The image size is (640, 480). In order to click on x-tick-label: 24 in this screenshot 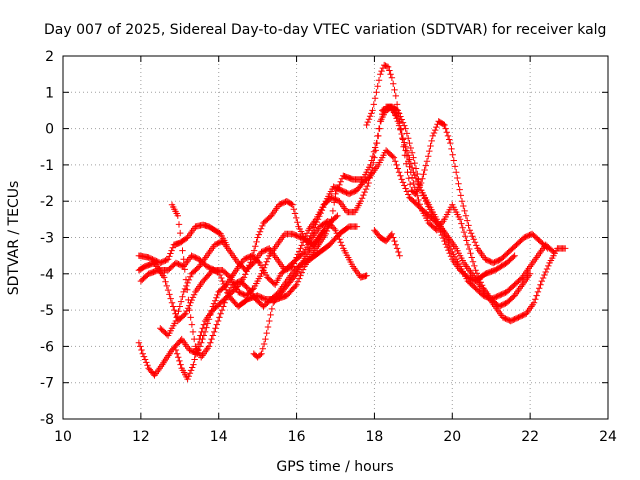, I will do `click(608, 437)`.